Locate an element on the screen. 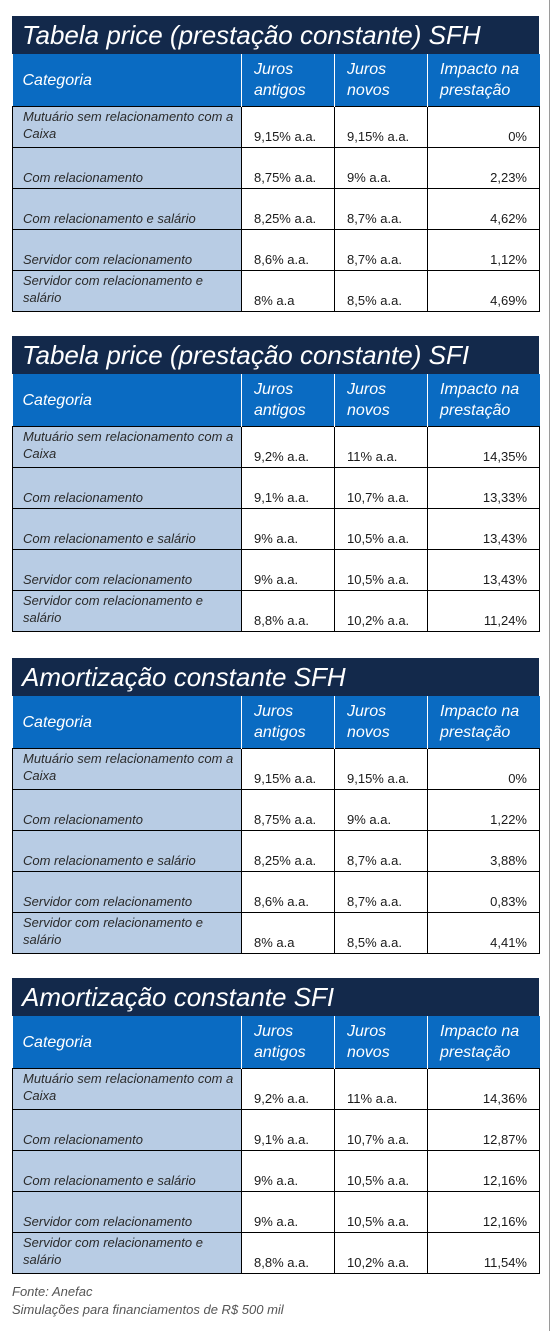 This screenshot has width=551, height=1331. row-impacto: 2,23% is located at coordinates (483, 168).